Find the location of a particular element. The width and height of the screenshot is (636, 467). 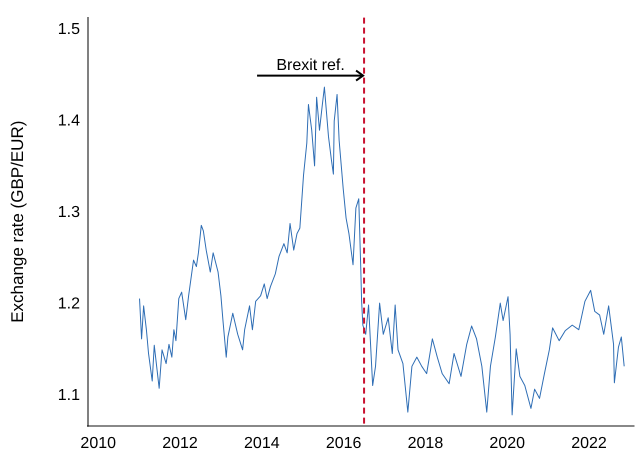

ref-line-label: Brexit ref. is located at coordinates (310, 65).